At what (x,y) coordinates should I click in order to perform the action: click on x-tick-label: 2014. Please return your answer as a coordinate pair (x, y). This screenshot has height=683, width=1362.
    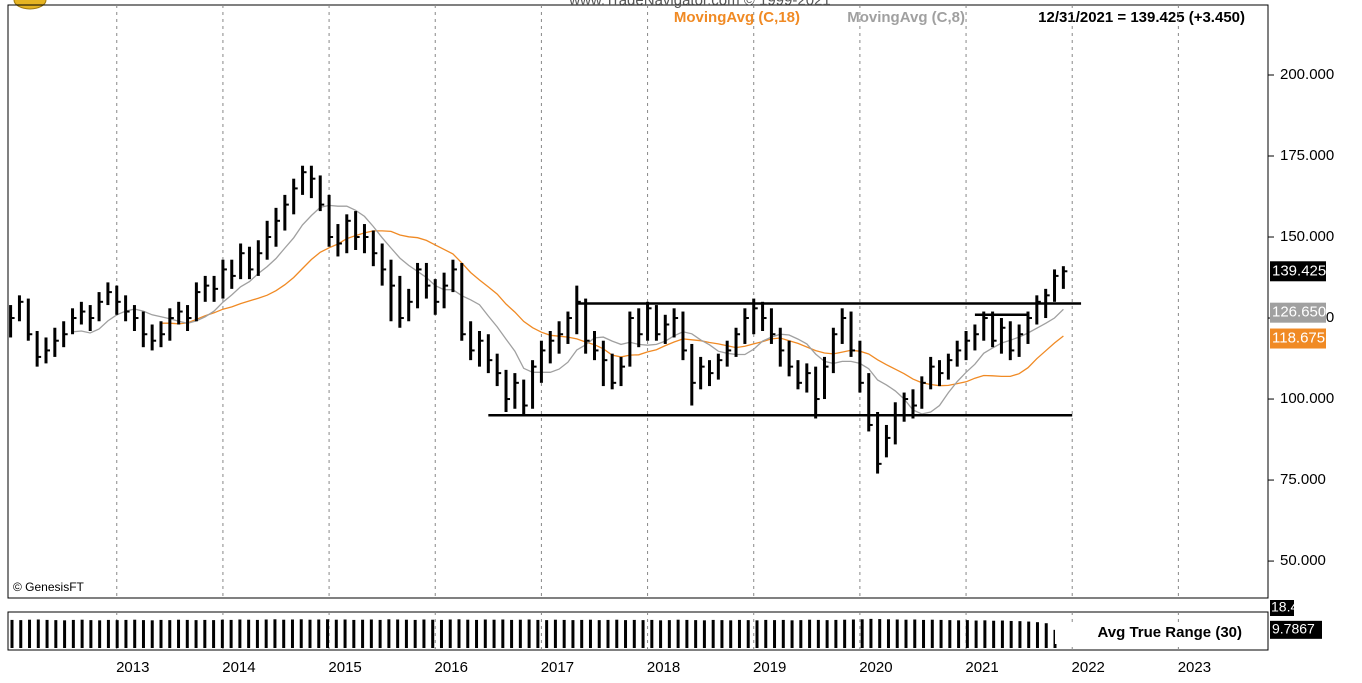
    Looking at the image, I should click on (238, 667).